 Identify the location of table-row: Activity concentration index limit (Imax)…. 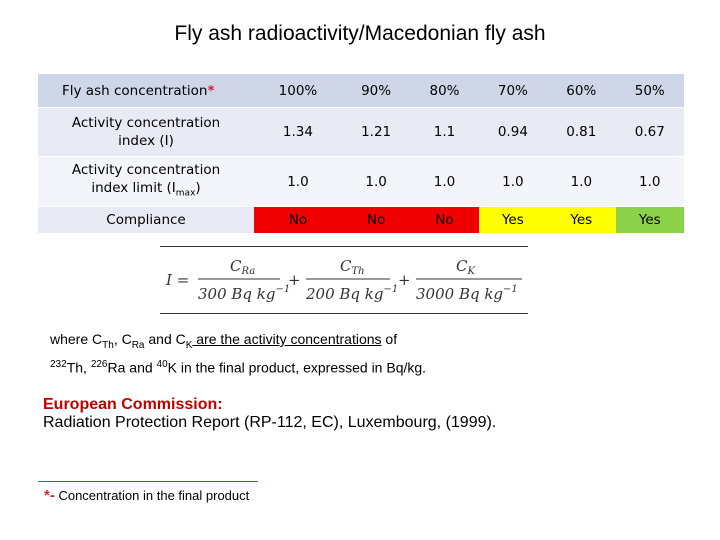
(361, 182).